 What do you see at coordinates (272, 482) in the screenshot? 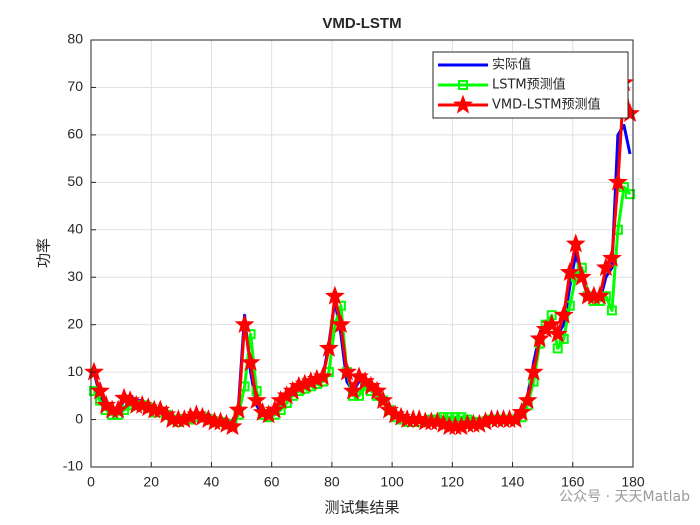
I see `x-tick-label: 60` at bounding box center [272, 482].